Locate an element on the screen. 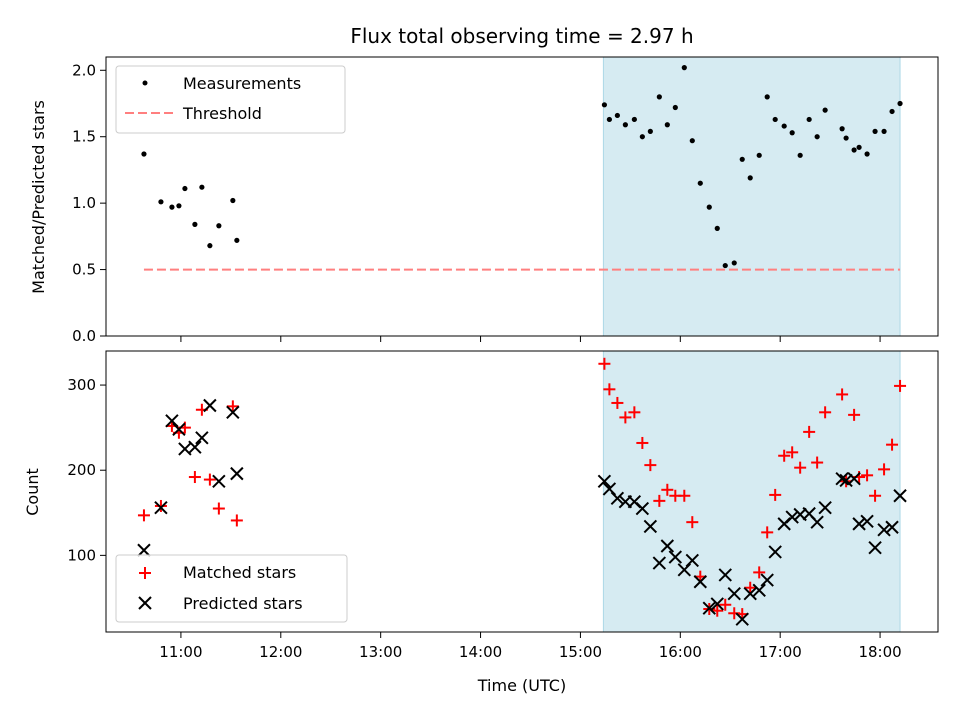 This screenshot has width=960, height=720. y-tick-label: 300 is located at coordinates (81, 385).